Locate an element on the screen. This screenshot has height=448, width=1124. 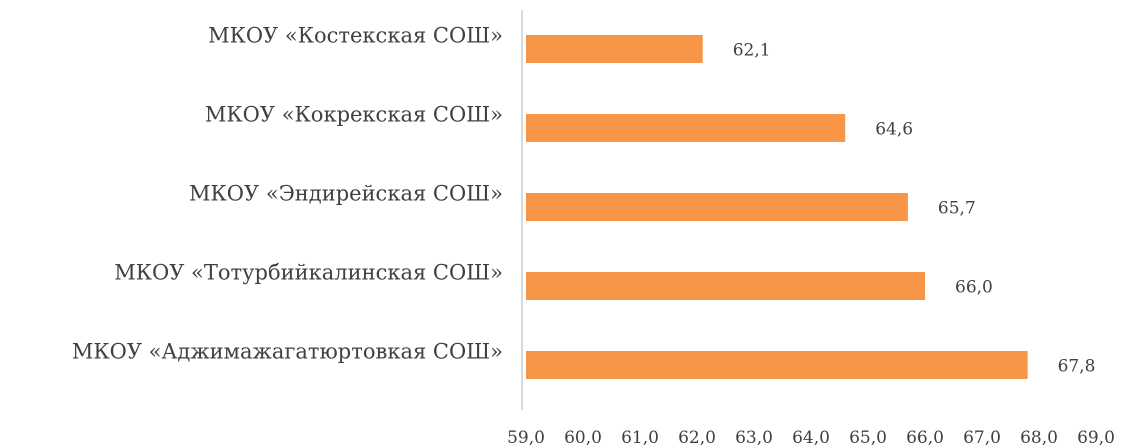
category-label-2: МКОУ «Кокрекская СОШ» is located at coordinates (354, 115).